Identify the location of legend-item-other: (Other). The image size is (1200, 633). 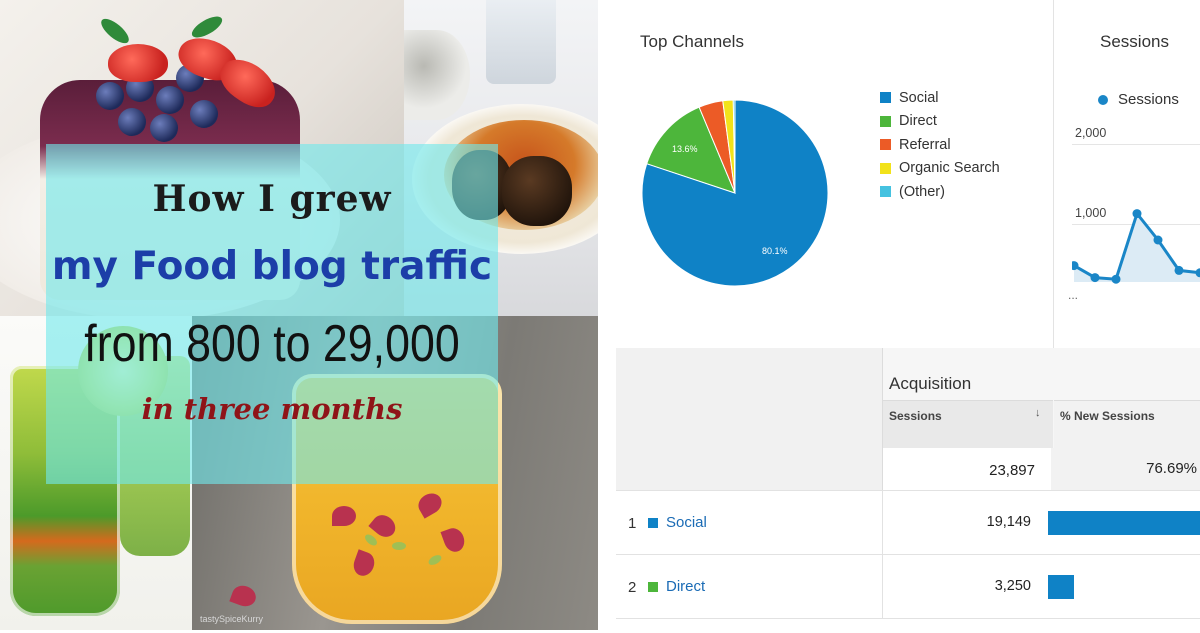
(940, 192).